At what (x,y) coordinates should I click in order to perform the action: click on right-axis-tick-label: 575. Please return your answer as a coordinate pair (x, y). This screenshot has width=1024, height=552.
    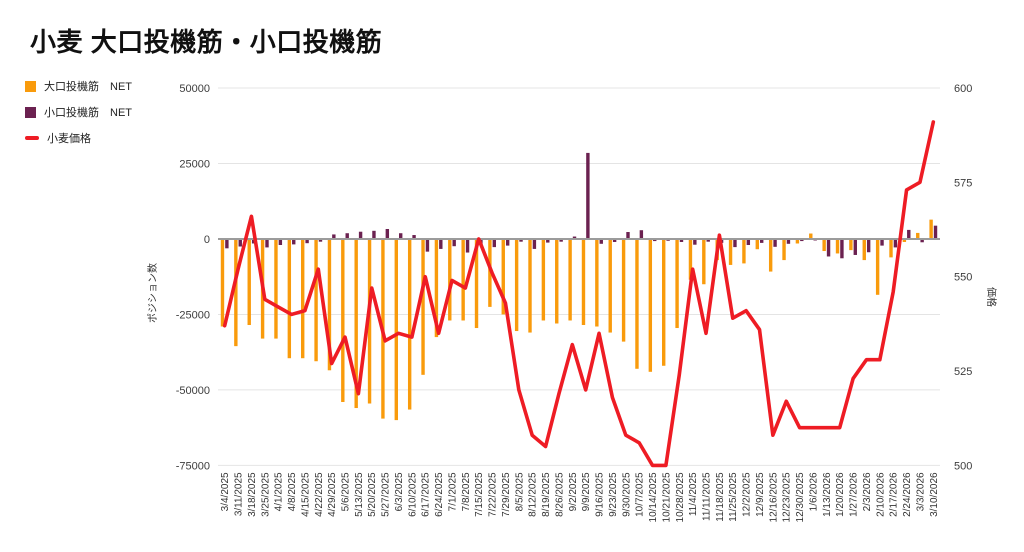
    Looking at the image, I should click on (963, 183).